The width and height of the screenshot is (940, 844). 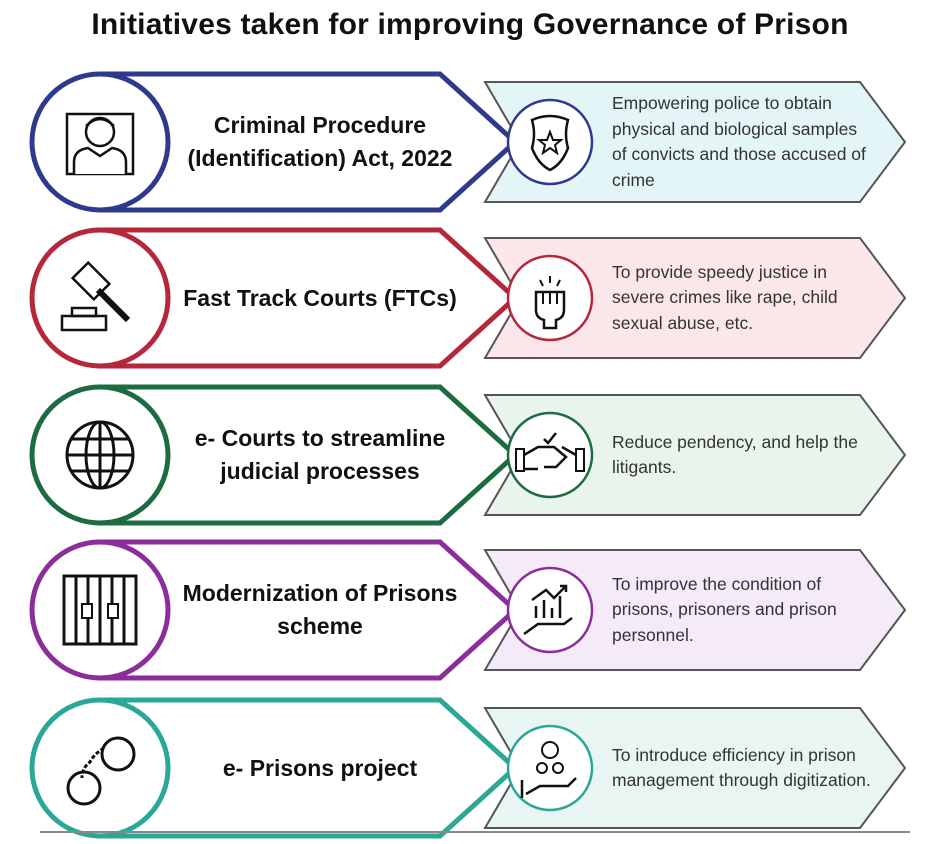 I want to click on divider, so click(x=475, y=832).